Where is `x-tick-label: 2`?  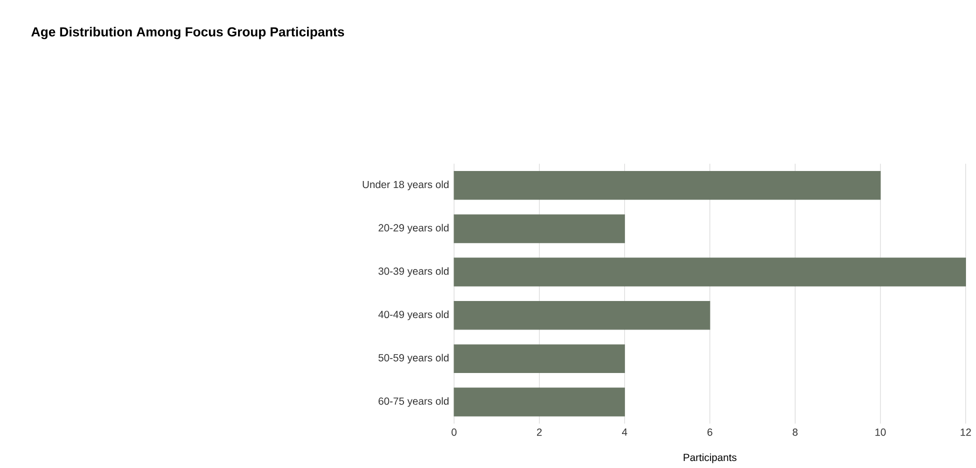
x-tick-label: 2 is located at coordinates (539, 432).